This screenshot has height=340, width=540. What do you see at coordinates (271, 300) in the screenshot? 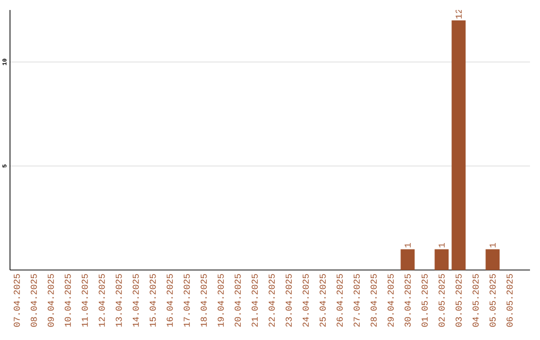
I see `x-tick-label: 22.04.2025` at bounding box center [271, 300].